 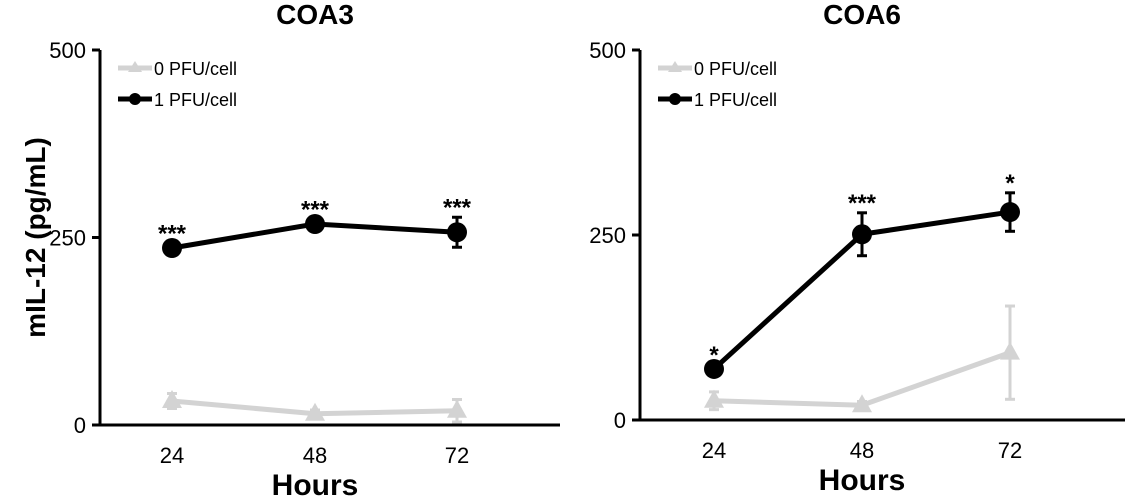 I want to click on chart-title: COA3, so click(x=315, y=15).